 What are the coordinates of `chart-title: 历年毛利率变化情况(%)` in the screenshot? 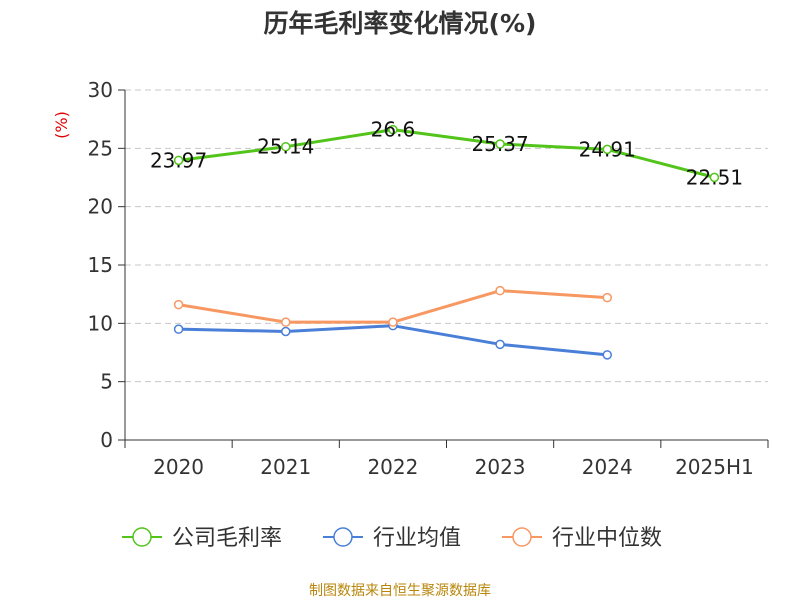 It's located at (400, 23).